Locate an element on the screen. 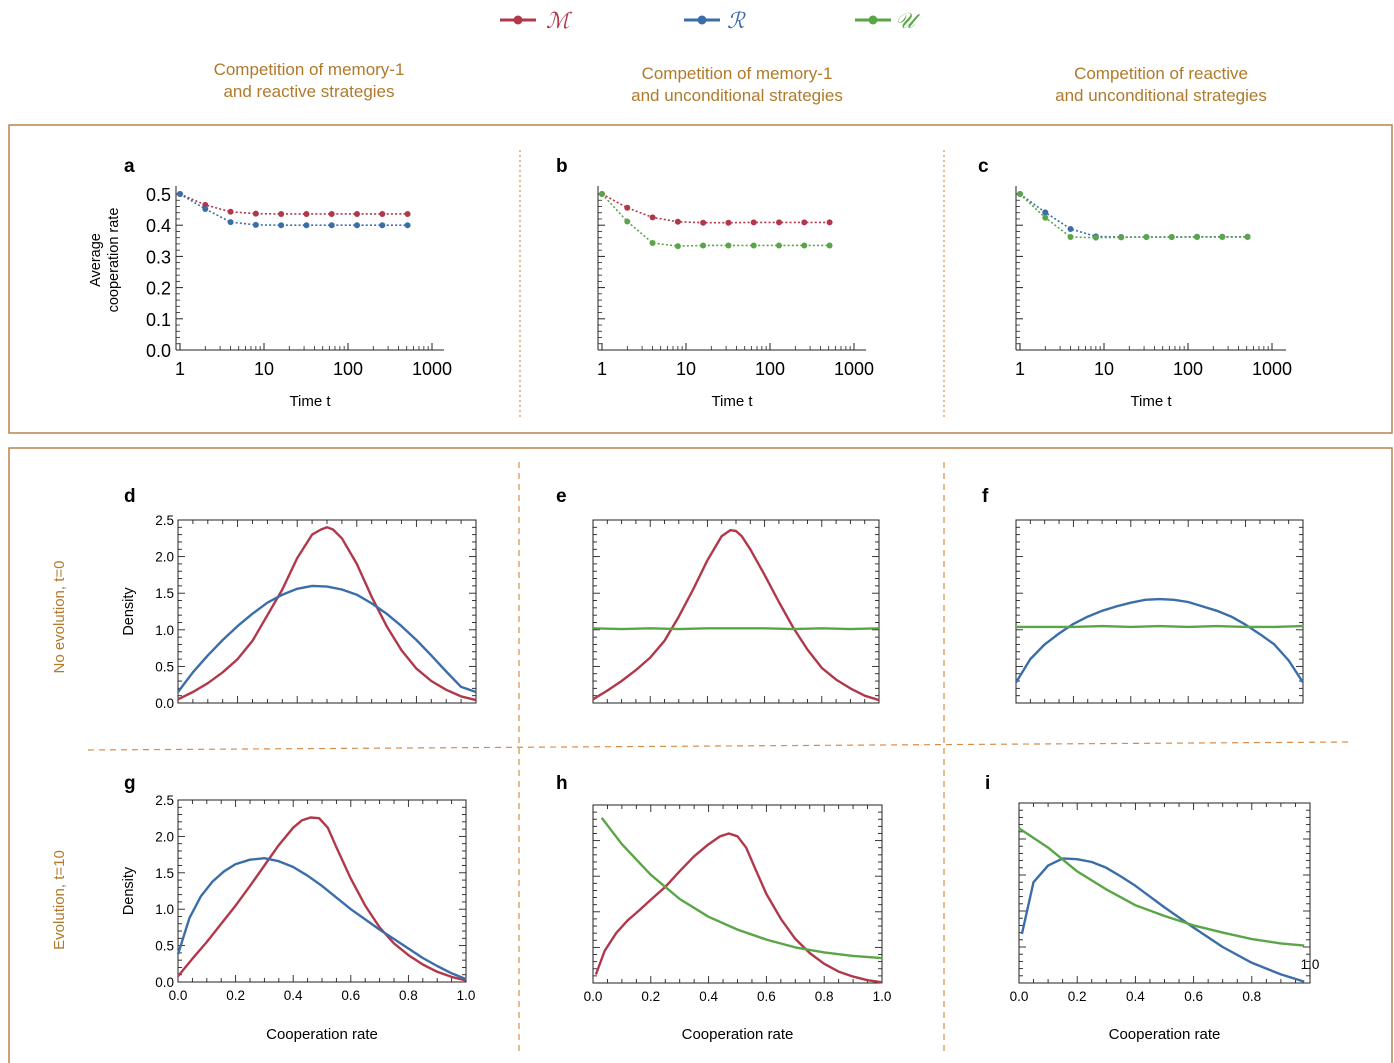 Image resolution: width=1394 pixels, height=1063 pixels. legend: ℳ ℛ 𝒰 is located at coordinates (710, 20).